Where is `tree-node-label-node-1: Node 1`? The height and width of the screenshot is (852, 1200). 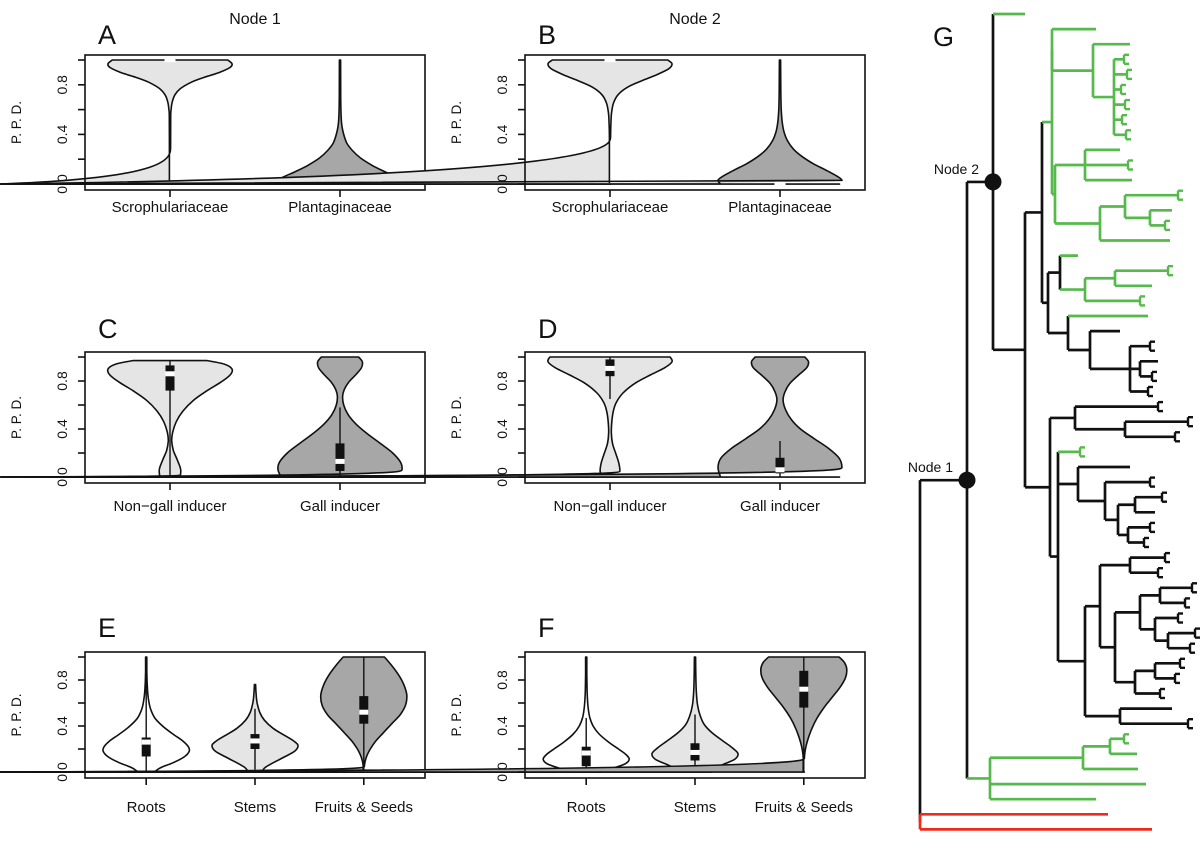
tree-node-label-node-1: Node 1 is located at coordinates (930, 467).